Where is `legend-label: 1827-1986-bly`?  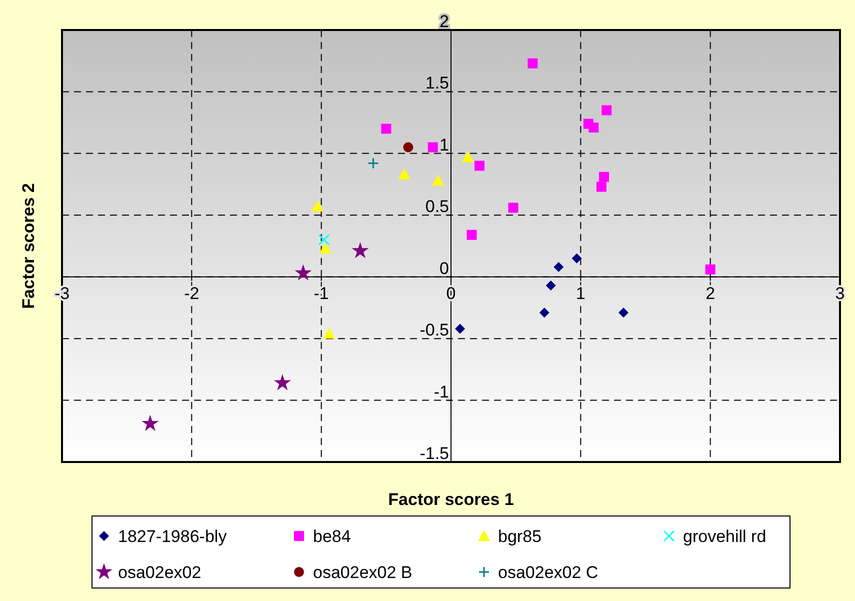
legend-label: 1827-1986-bly is located at coordinates (173, 536).